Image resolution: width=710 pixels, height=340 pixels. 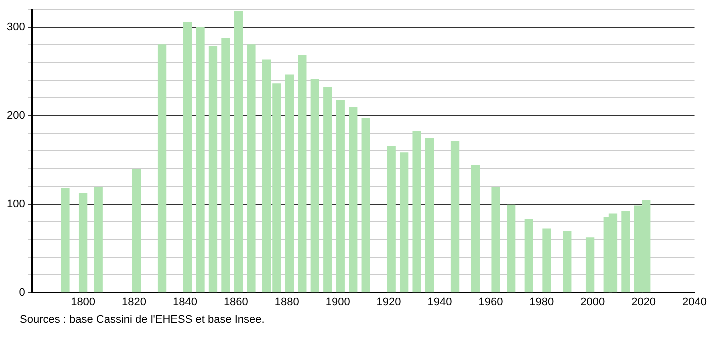 What do you see at coordinates (440, 302) in the screenshot?
I see `x-tick-label: 1940` at bounding box center [440, 302].